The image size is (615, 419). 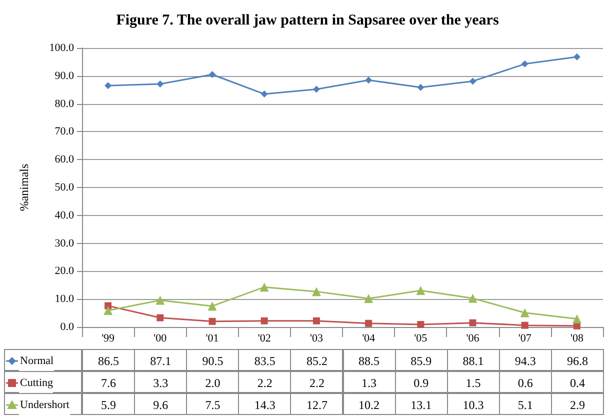 What do you see at coordinates (317, 338) in the screenshot?
I see `x-tick-label: '03` at bounding box center [317, 338].